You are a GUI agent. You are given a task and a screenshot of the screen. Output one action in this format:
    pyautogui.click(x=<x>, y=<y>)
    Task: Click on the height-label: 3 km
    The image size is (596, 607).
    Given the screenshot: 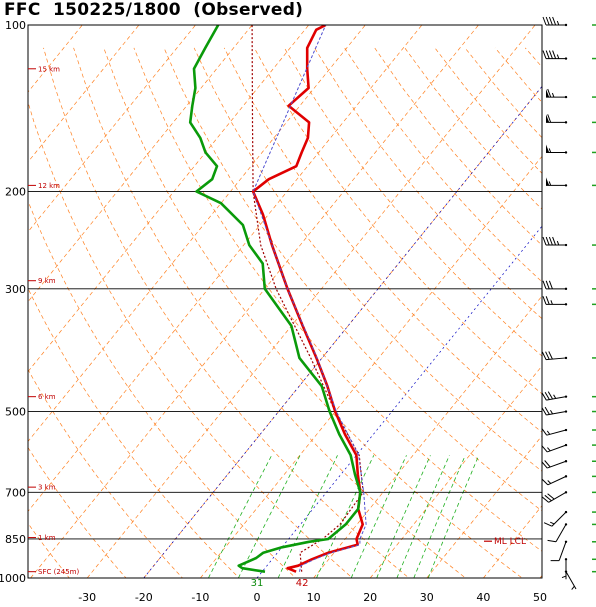 What is the action you would take?
    pyautogui.click(x=47, y=488)
    